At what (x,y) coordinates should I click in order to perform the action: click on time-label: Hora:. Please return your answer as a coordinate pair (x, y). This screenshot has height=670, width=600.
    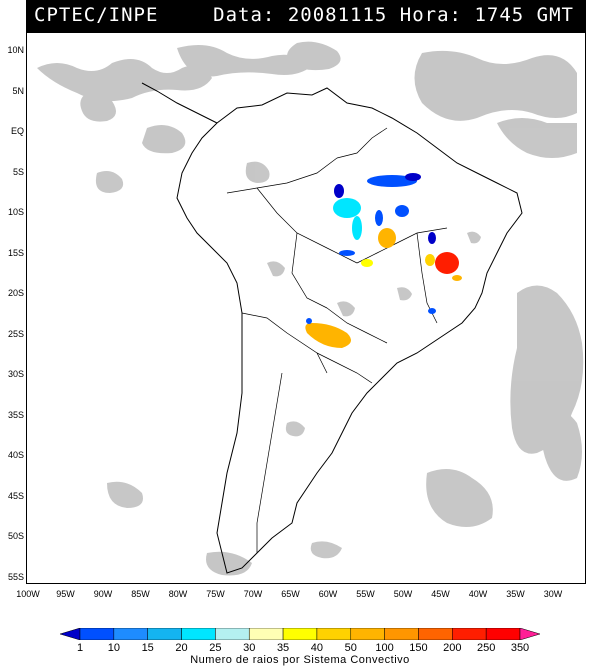
    Looking at the image, I should click on (430, 15).